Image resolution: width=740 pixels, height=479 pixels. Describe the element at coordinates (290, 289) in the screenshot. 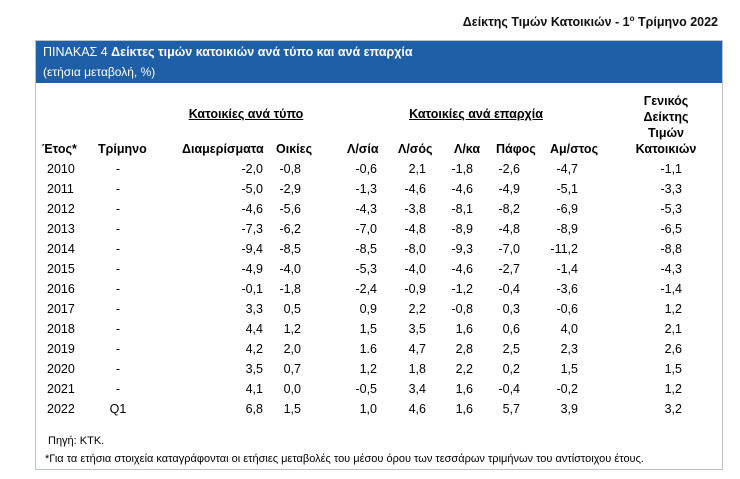

I see `cell-houses: -1,8` at that location.